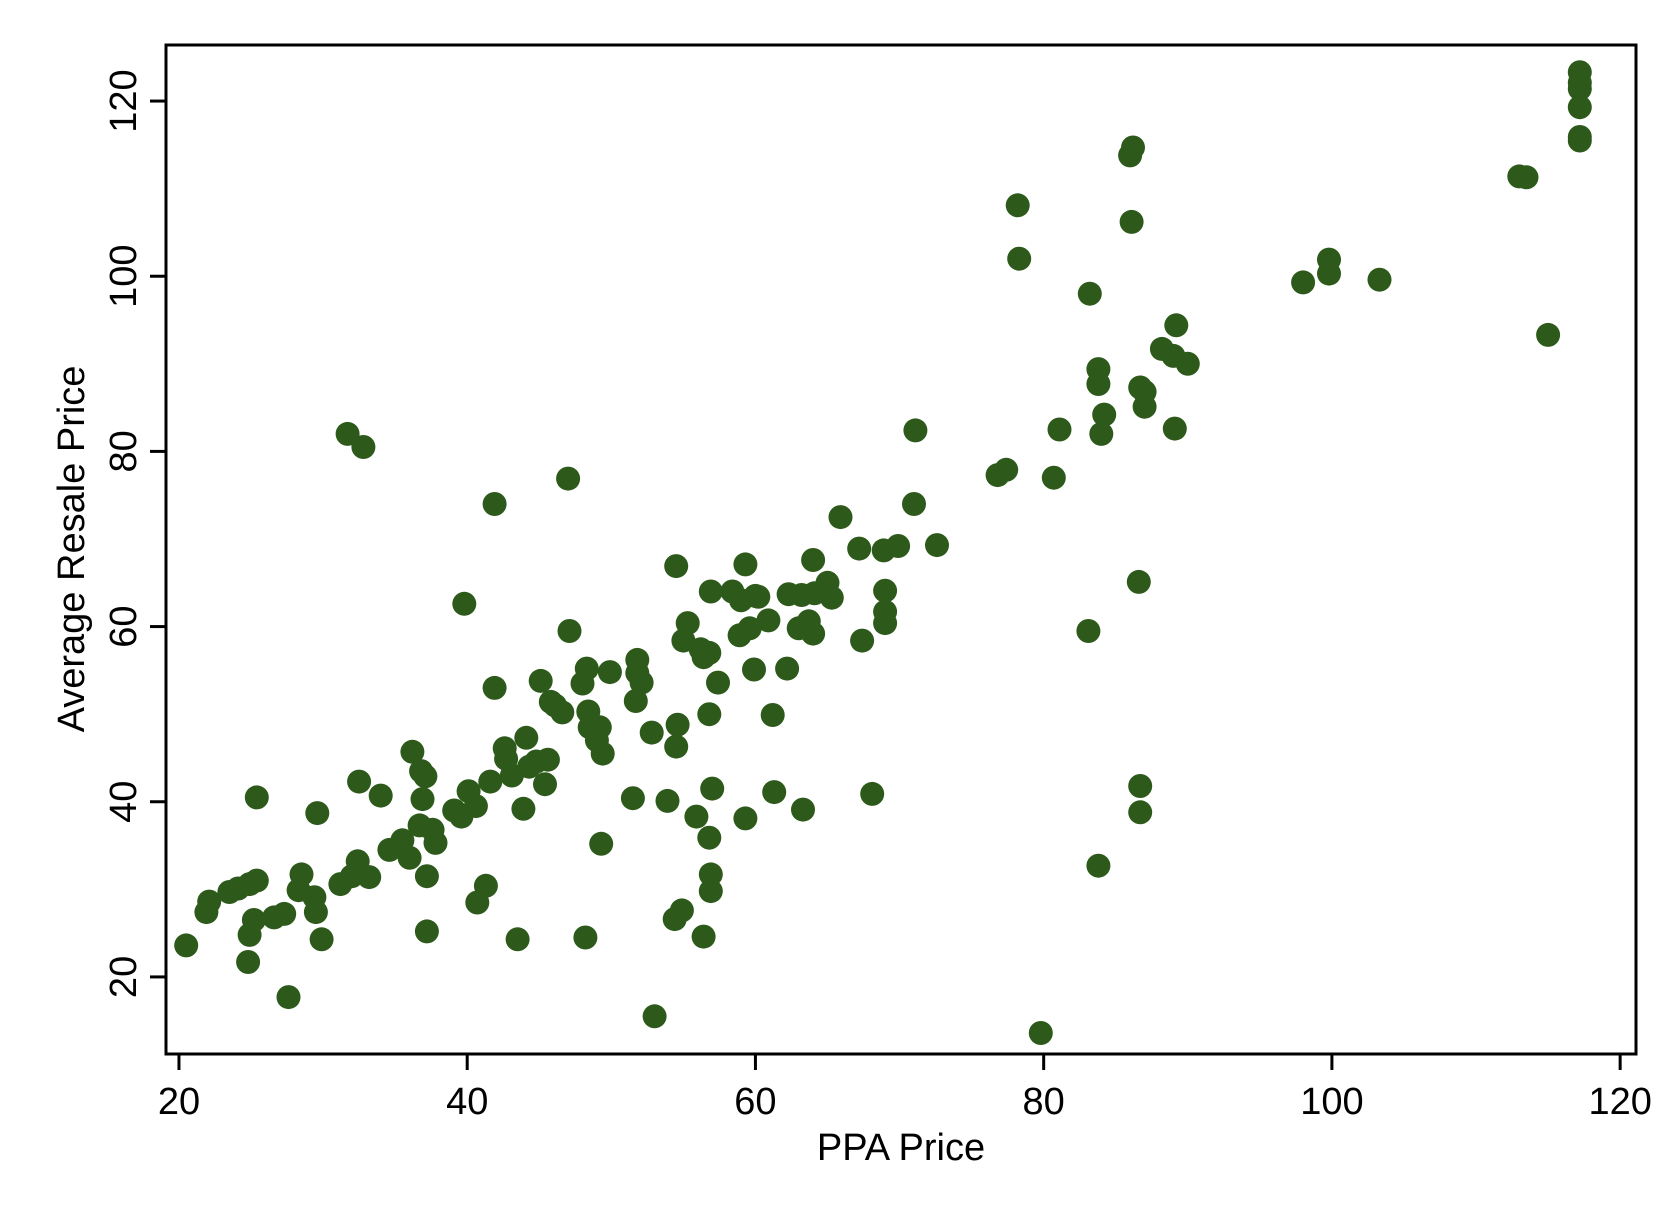 This screenshot has height=1212, width=1666. I want to click on y-tick-label: 100, so click(124, 276).